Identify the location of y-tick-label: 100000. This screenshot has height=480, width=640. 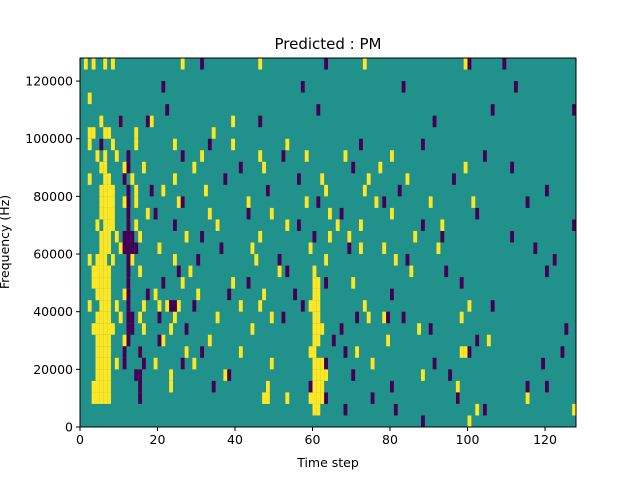
(49, 138).